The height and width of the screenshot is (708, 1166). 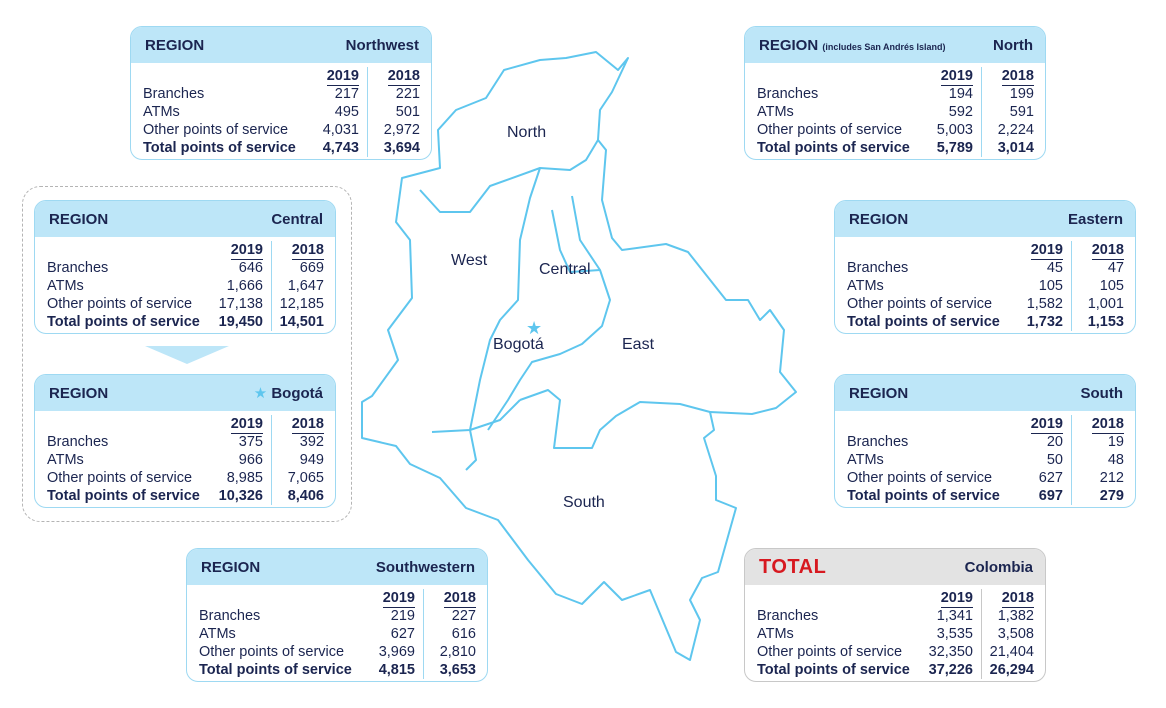 What do you see at coordinates (449, 652) in the screenshot?
I see `stat-value: 2,810` at bounding box center [449, 652].